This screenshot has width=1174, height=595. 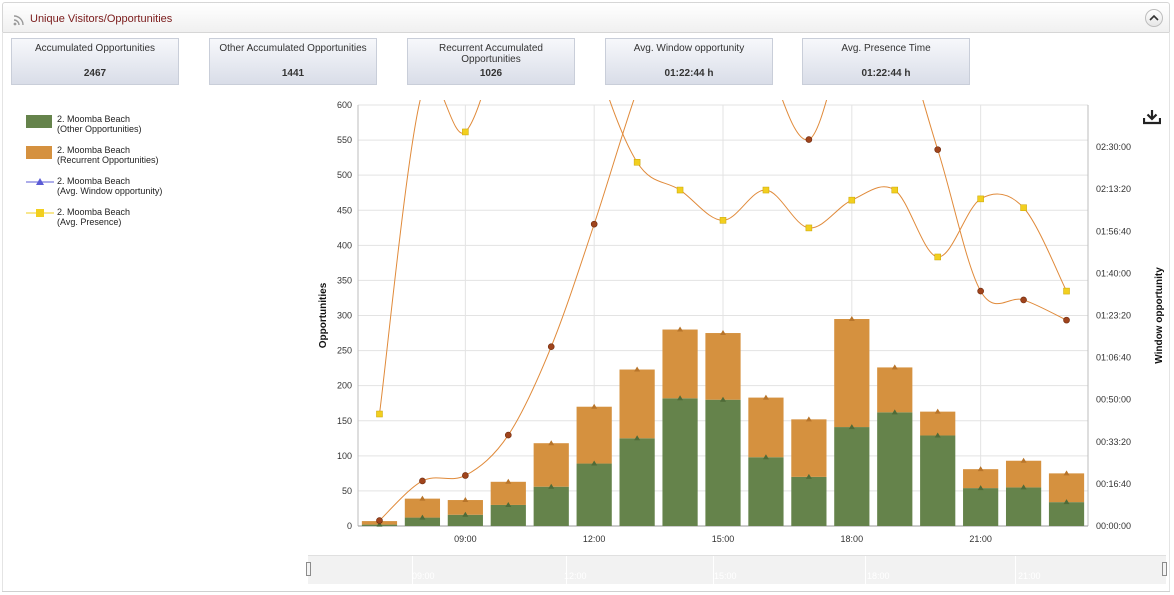 I want to click on y-right-tick-label: 00:16:40, so click(x=1113, y=484).